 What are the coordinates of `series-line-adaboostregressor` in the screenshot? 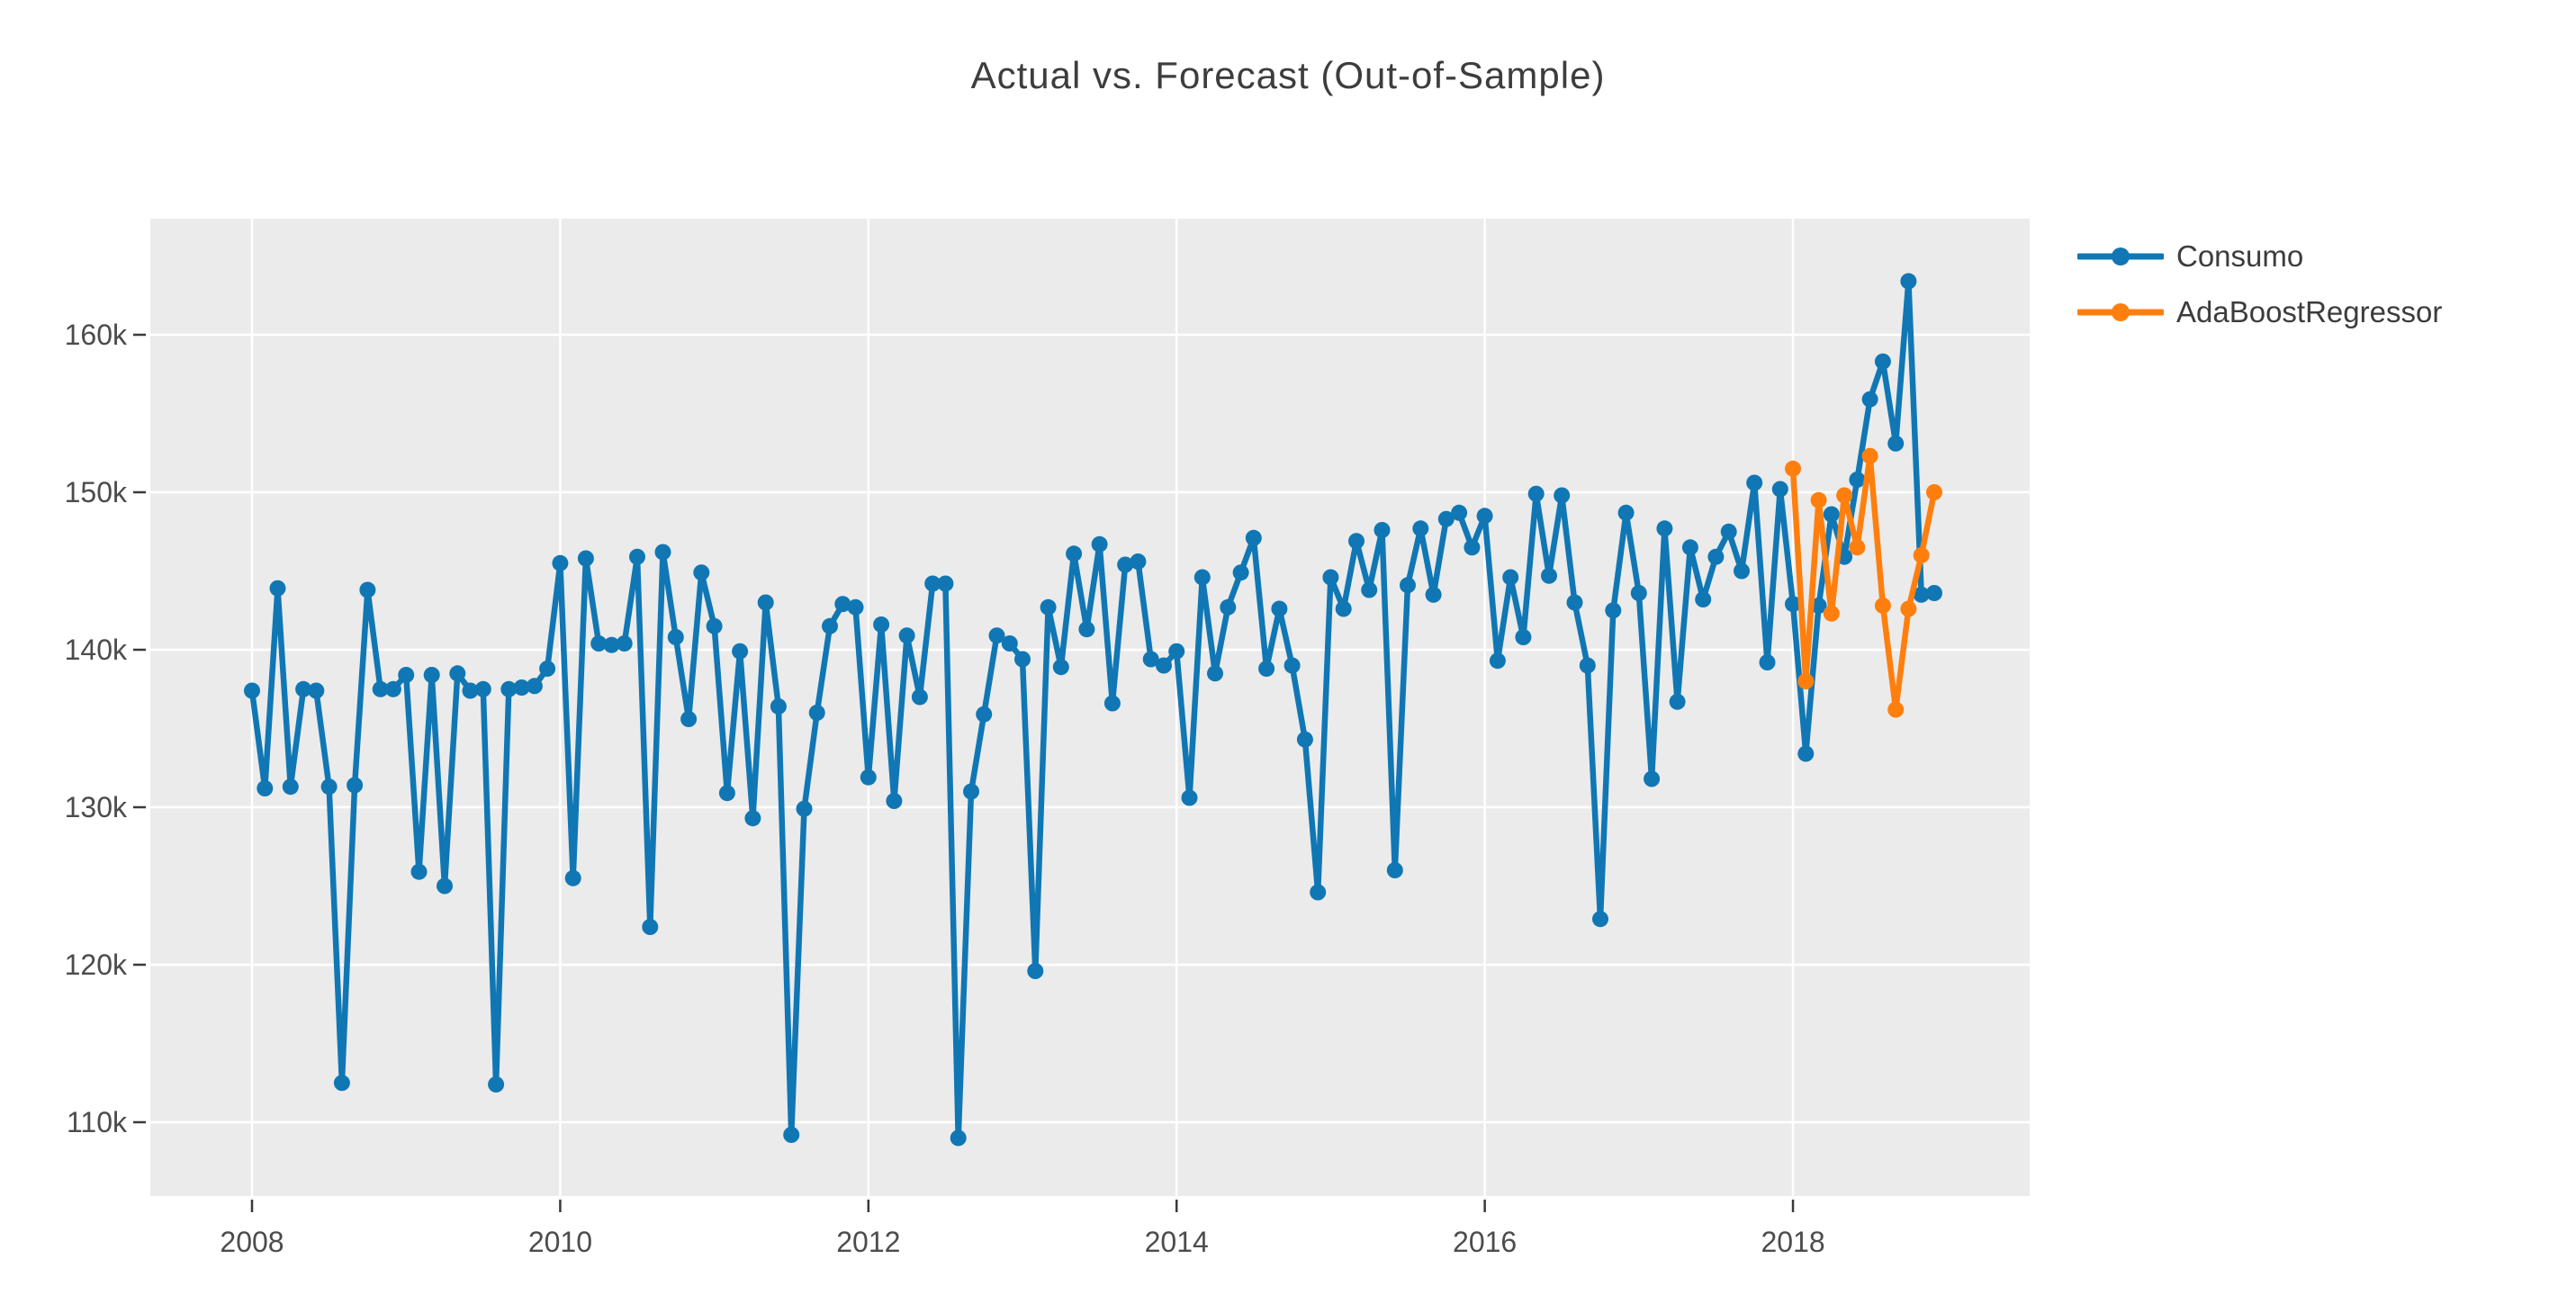 It's located at (1863, 583).